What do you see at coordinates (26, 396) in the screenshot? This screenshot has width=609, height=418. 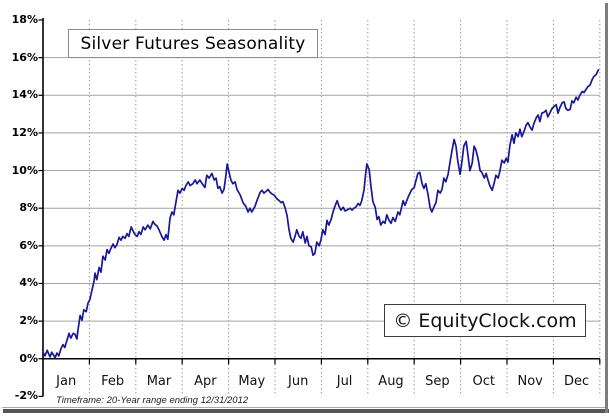 I see `y-axis-tick-label: -2%` at bounding box center [26, 396].